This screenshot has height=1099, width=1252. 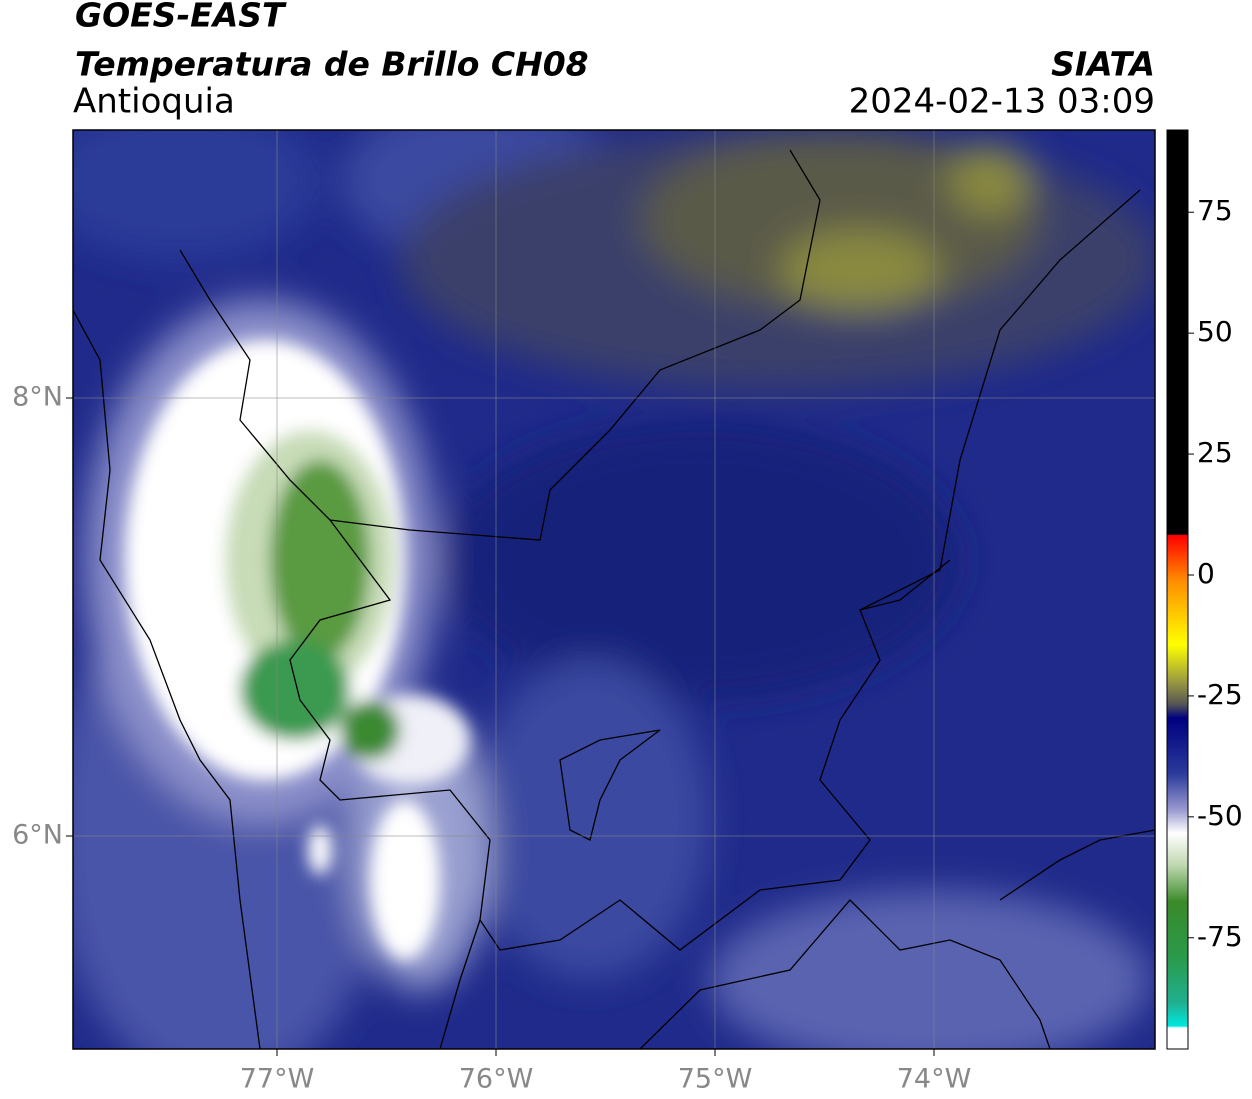 I want to click on colorbar-label: -75, so click(x=1220, y=936).